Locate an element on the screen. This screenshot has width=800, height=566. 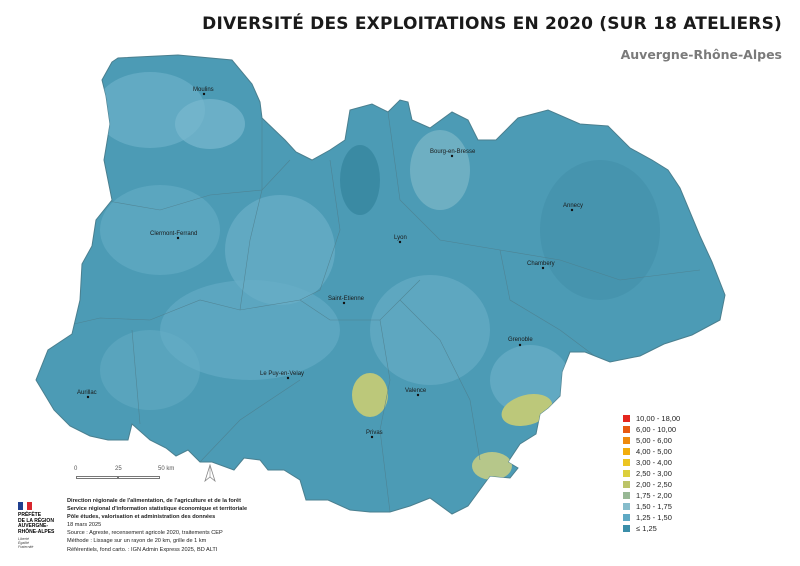
logo-line: RHÔNE-ALPES is located at coordinates (36, 531).